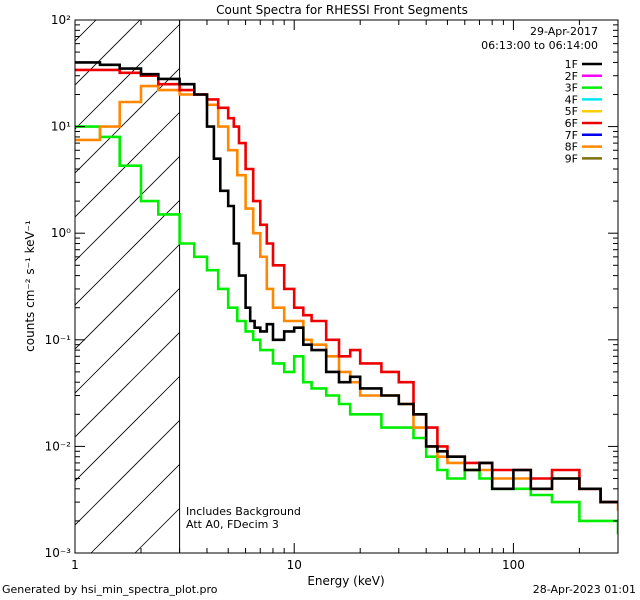 The image size is (640, 600). I want to click on x-tick-label: 100, so click(513, 565).